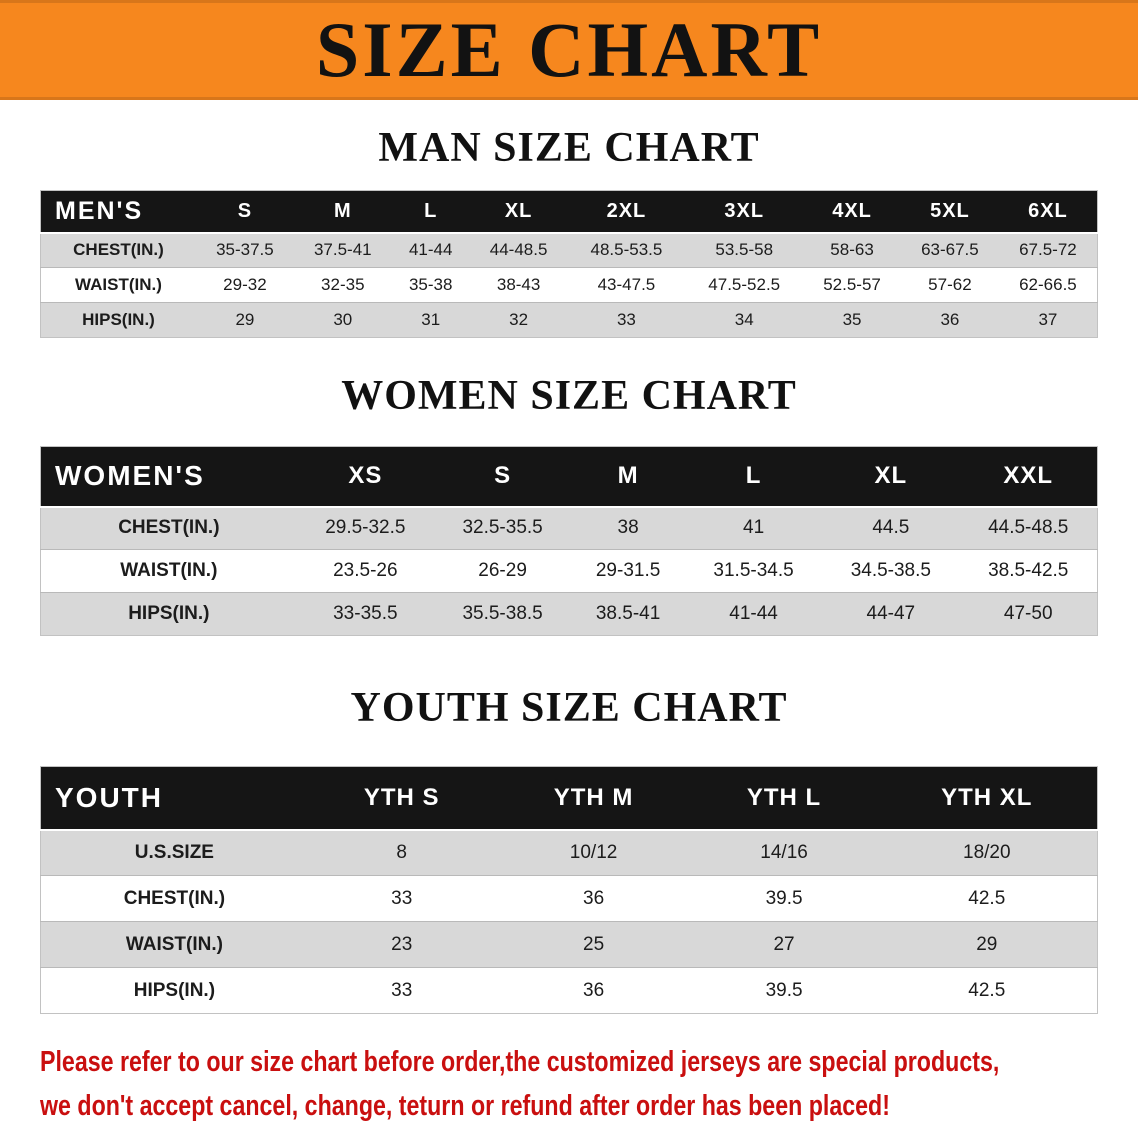 The image size is (1138, 1132). Describe the element at coordinates (245, 285) in the screenshot. I see `size-value-cell: 29-32` at that location.